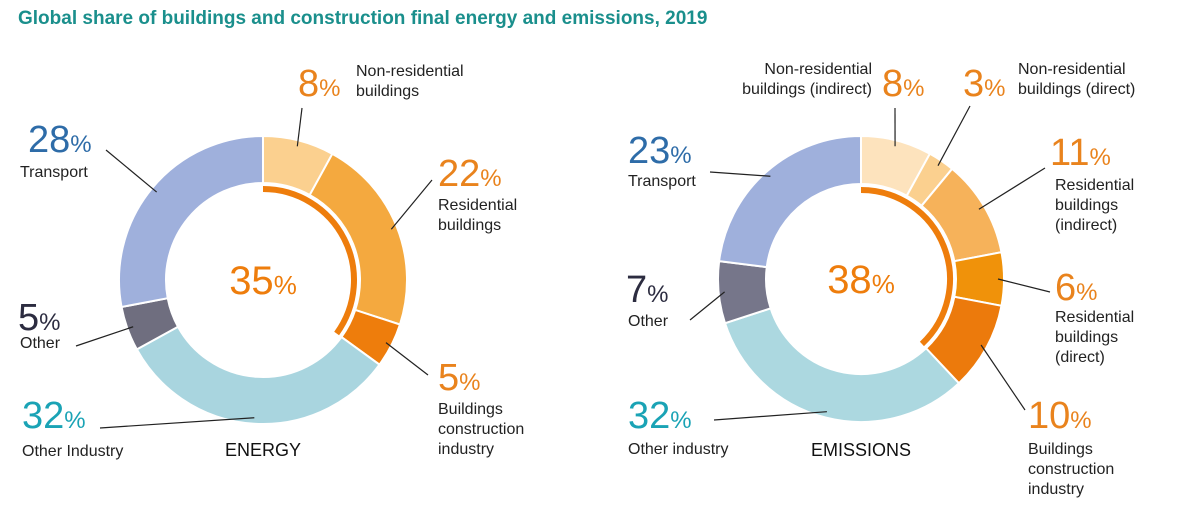 The height and width of the screenshot is (526, 1194). I want to click on chart-label: ENERGY, so click(263, 450).